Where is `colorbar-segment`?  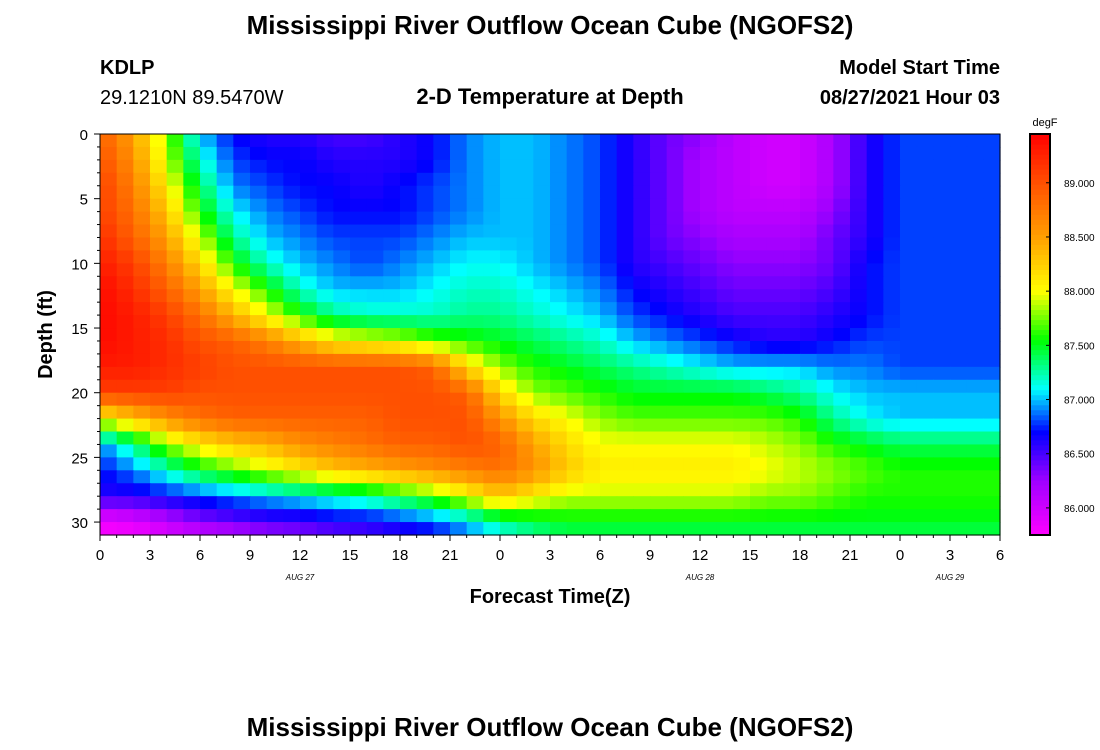 colorbar-segment is located at coordinates (1040, 392).